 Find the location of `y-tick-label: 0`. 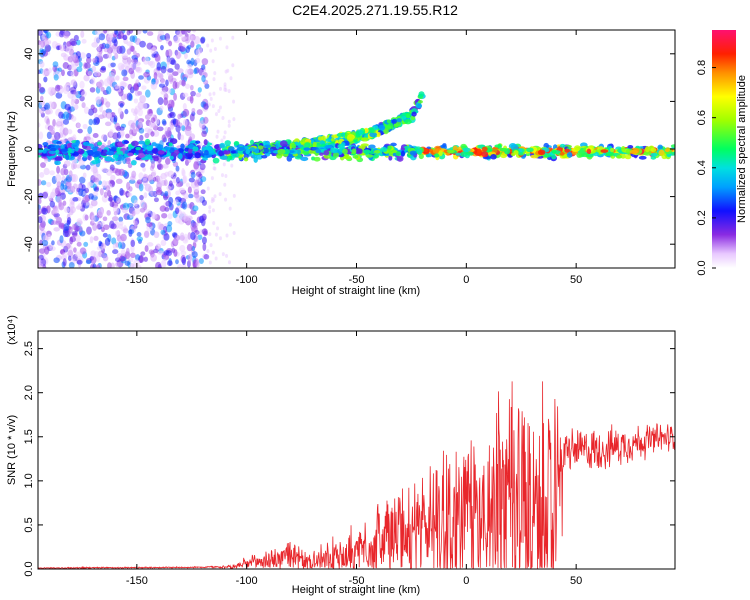

y-tick-label: 0 is located at coordinates (29, 149).